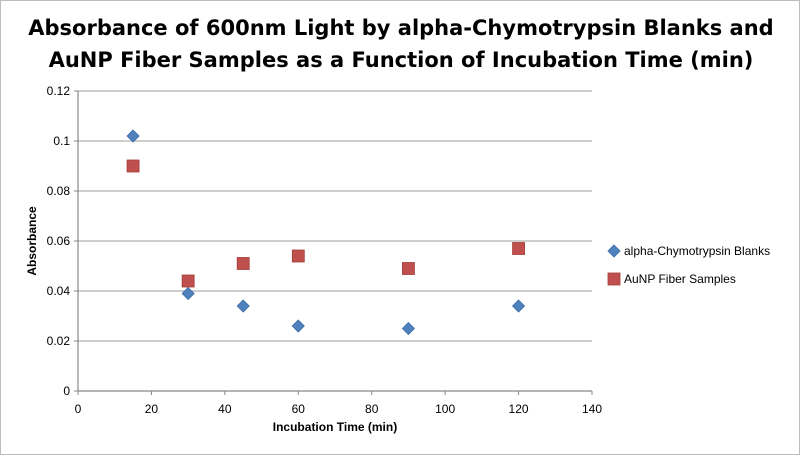 This screenshot has height=456, width=800. What do you see at coordinates (697, 251) in the screenshot?
I see `legend-label: alpha-Chymotrypsin Blanks` at bounding box center [697, 251].